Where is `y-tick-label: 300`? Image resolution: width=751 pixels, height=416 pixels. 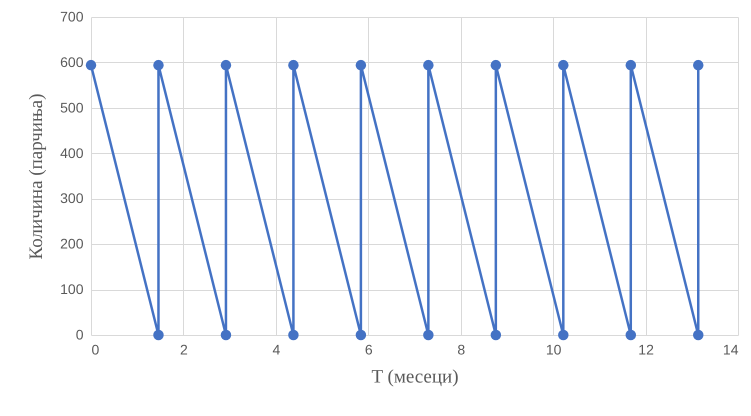 y-tick-label: 300 is located at coordinates (72, 198).